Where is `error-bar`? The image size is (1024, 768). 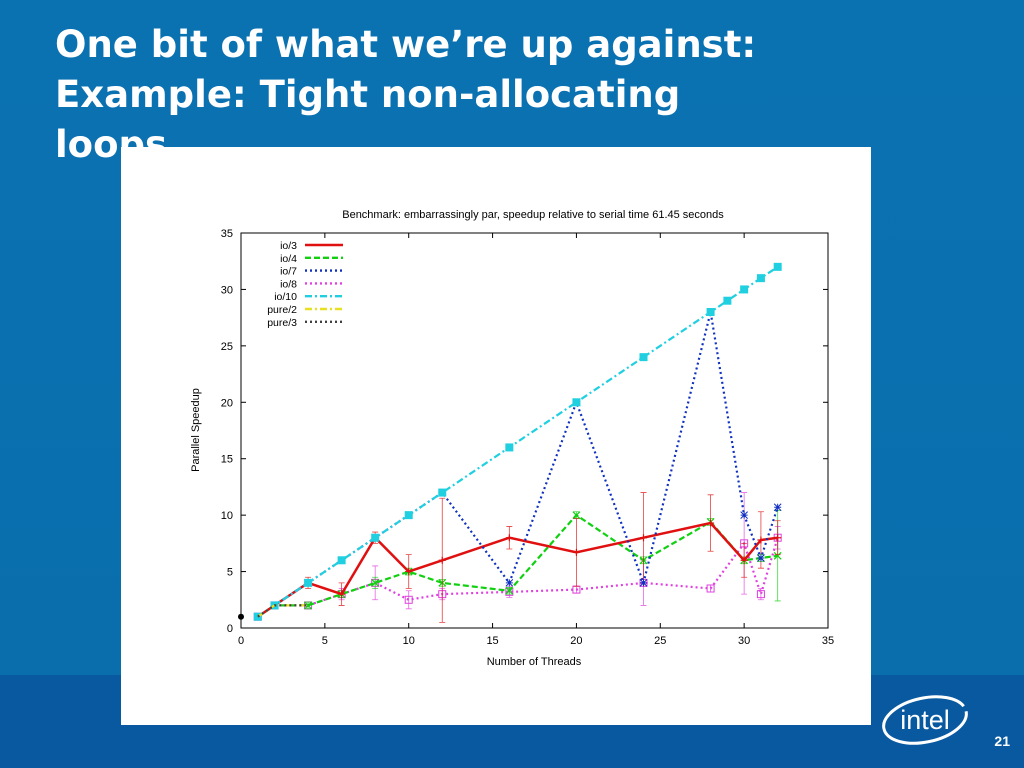 error-bar is located at coordinates (408, 600).